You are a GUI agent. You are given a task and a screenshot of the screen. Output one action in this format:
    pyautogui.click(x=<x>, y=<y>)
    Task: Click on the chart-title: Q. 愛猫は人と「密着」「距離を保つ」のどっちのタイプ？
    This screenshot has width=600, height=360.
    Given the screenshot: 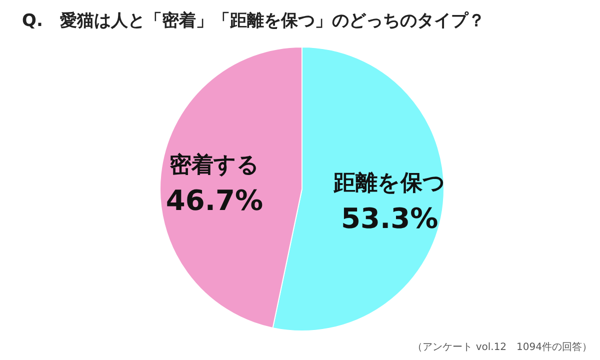 What is the action you would take?
    pyautogui.click(x=253, y=21)
    